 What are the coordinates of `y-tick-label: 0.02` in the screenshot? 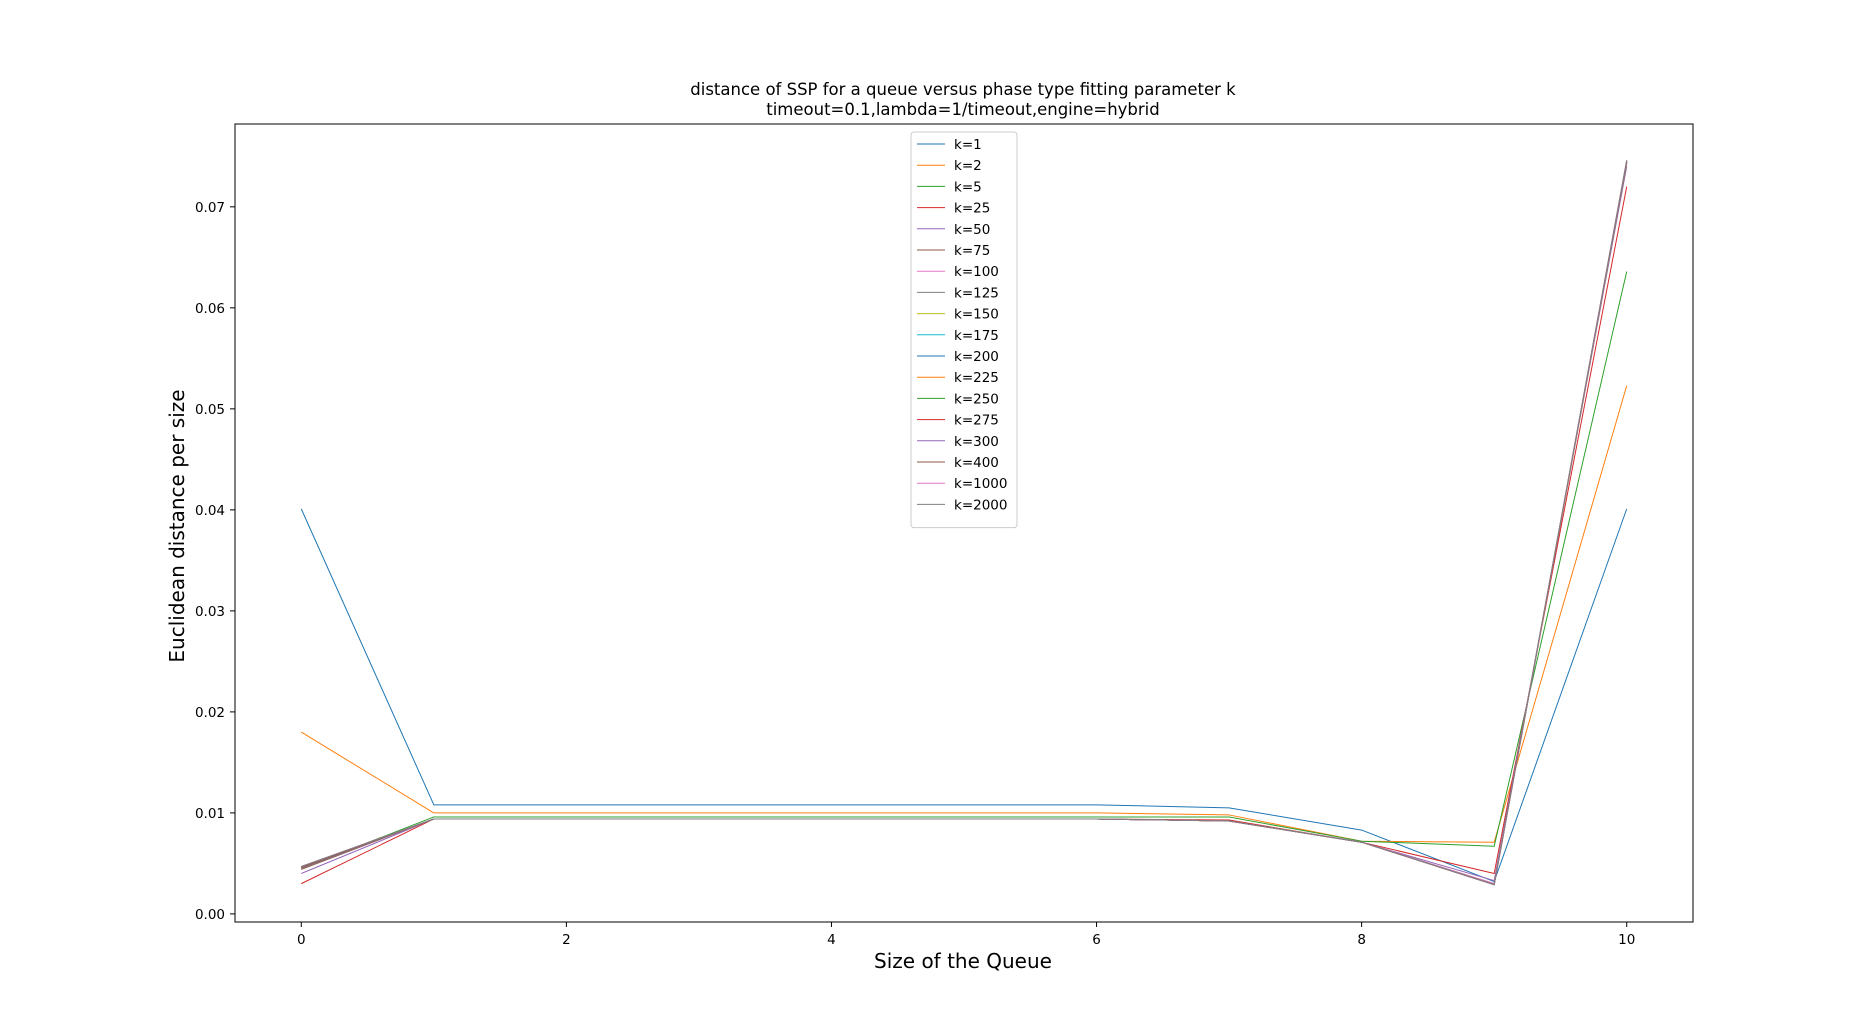 It's located at (210, 713).